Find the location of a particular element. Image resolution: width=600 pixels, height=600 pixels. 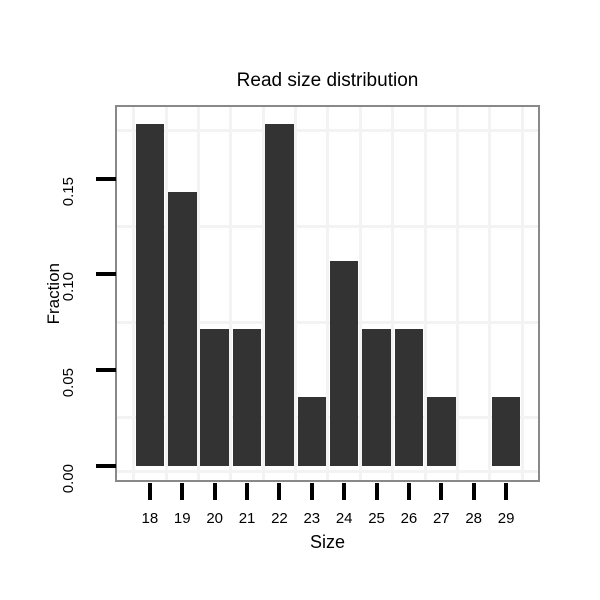

y-axis-title: Fraction is located at coordinates (53, 293).